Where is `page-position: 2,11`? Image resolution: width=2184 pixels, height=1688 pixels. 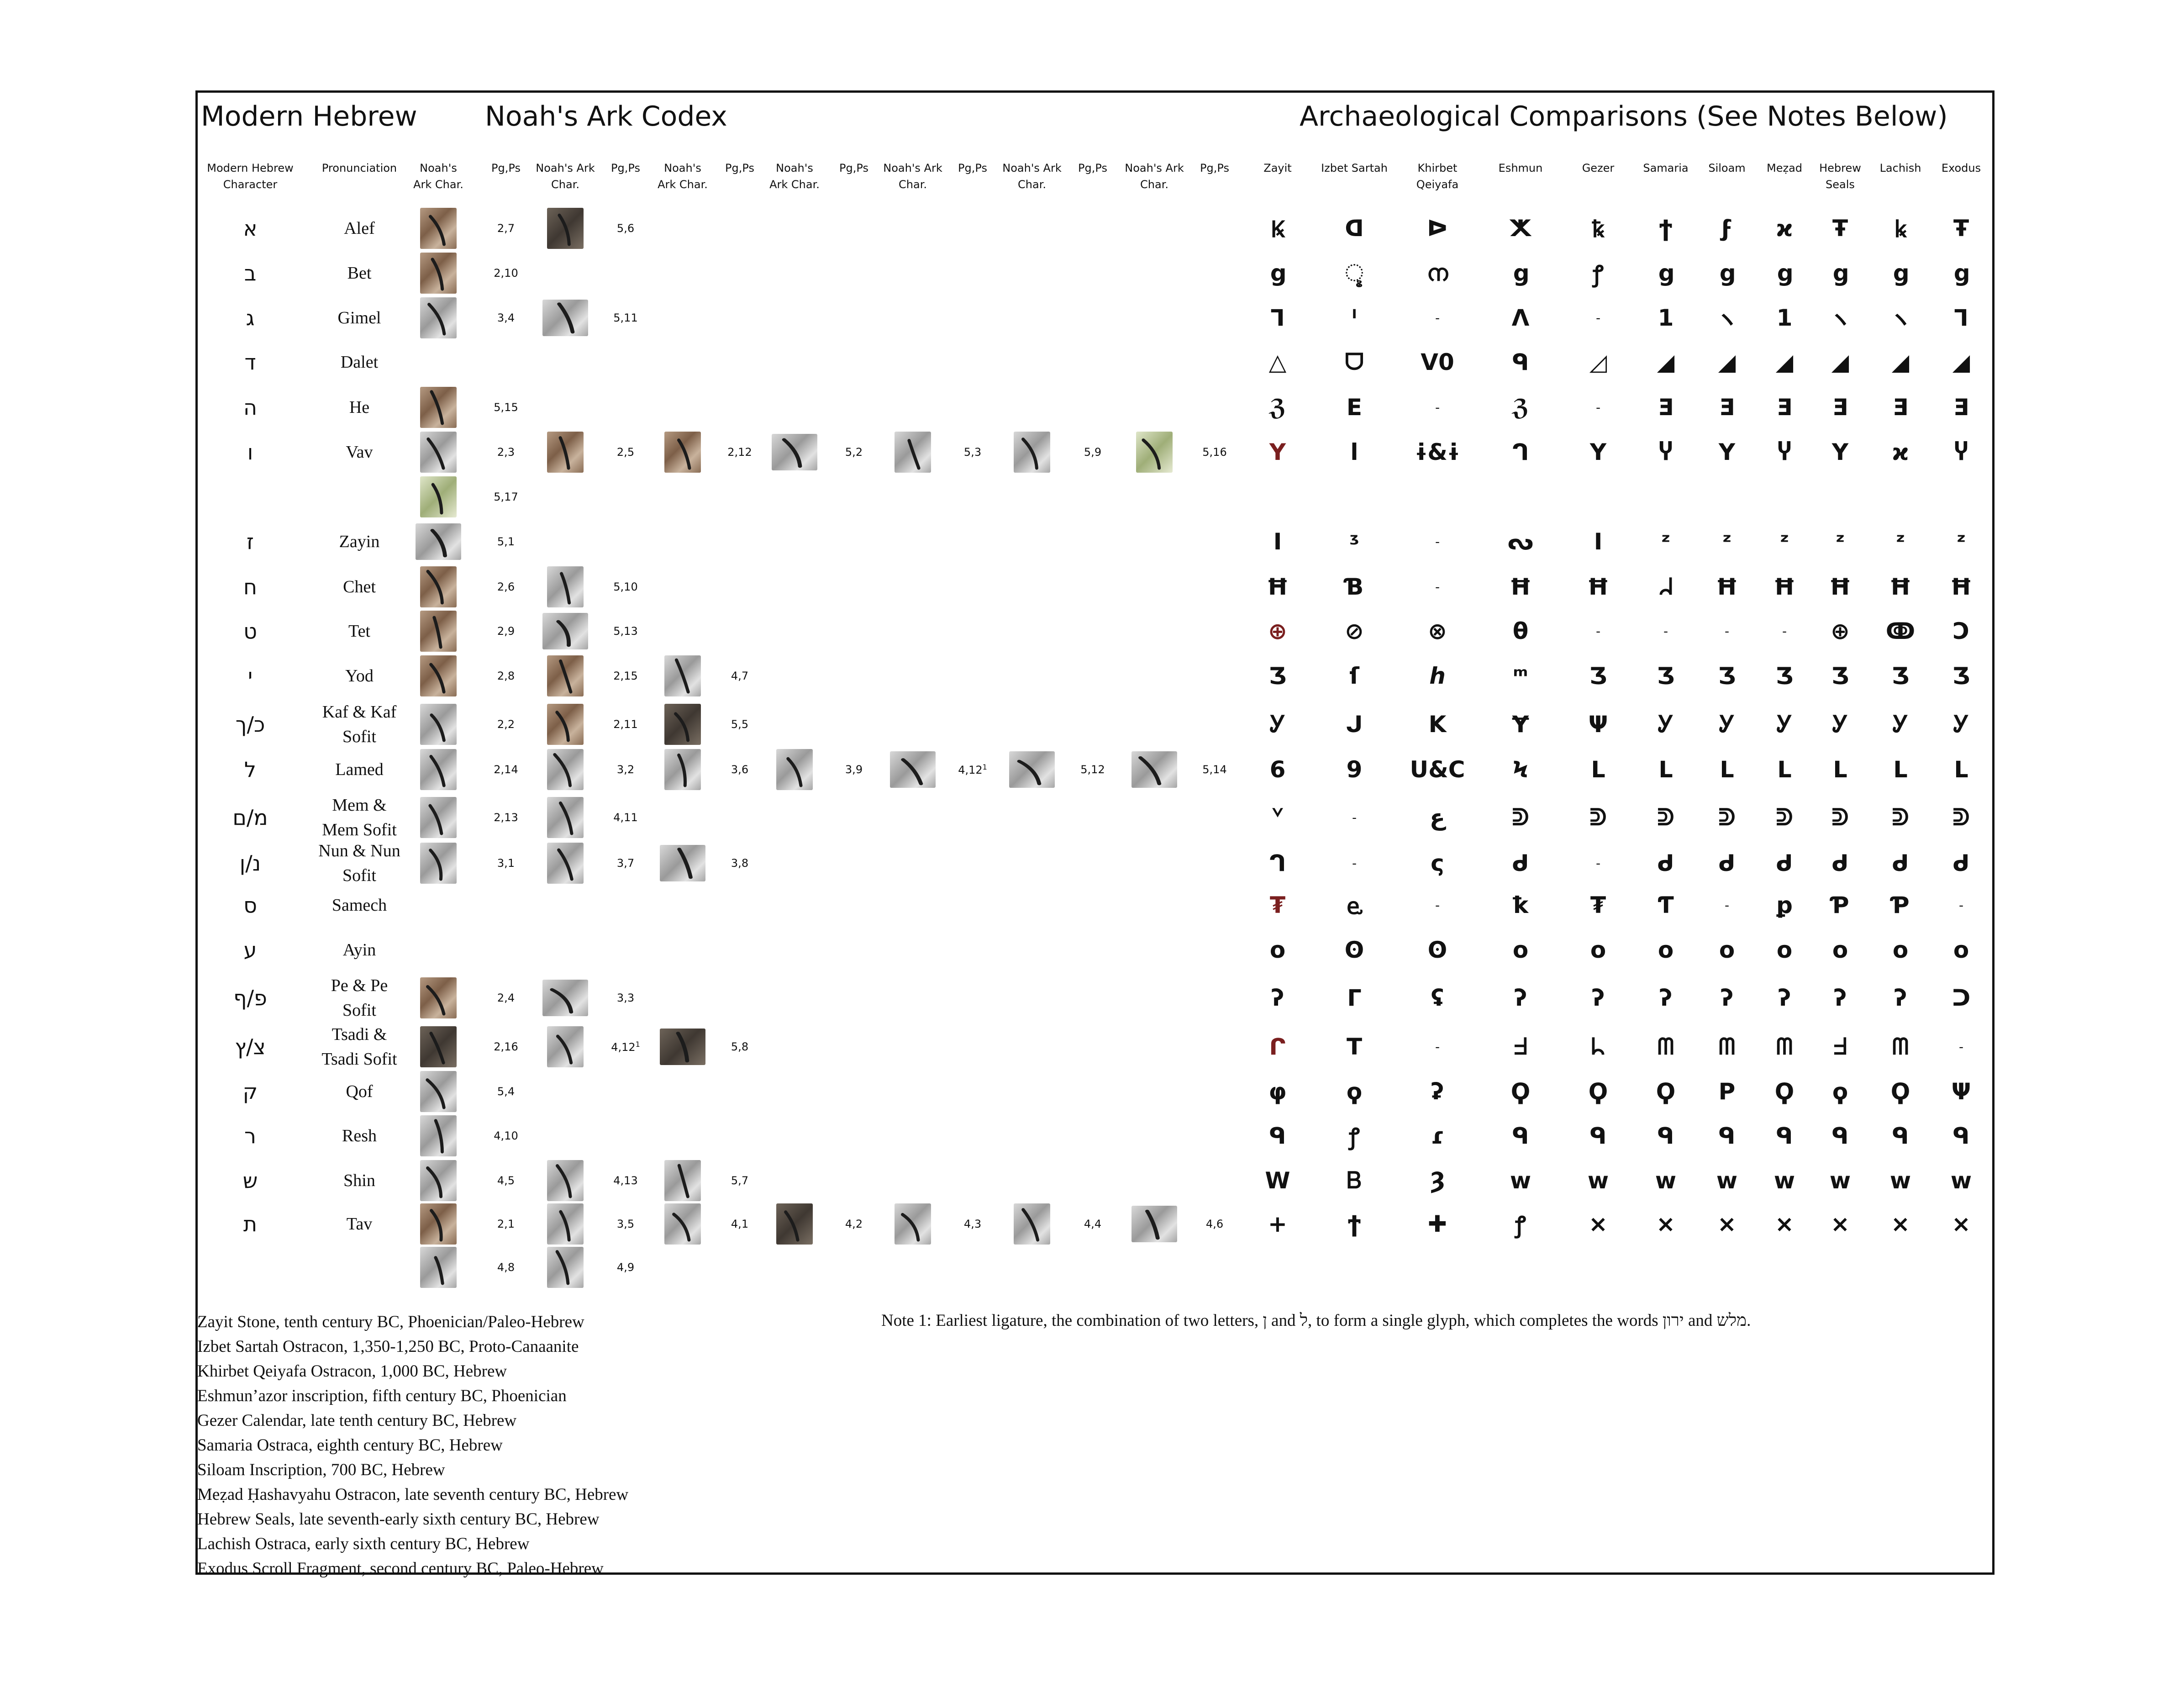
page-position: 2,11 is located at coordinates (625, 725).